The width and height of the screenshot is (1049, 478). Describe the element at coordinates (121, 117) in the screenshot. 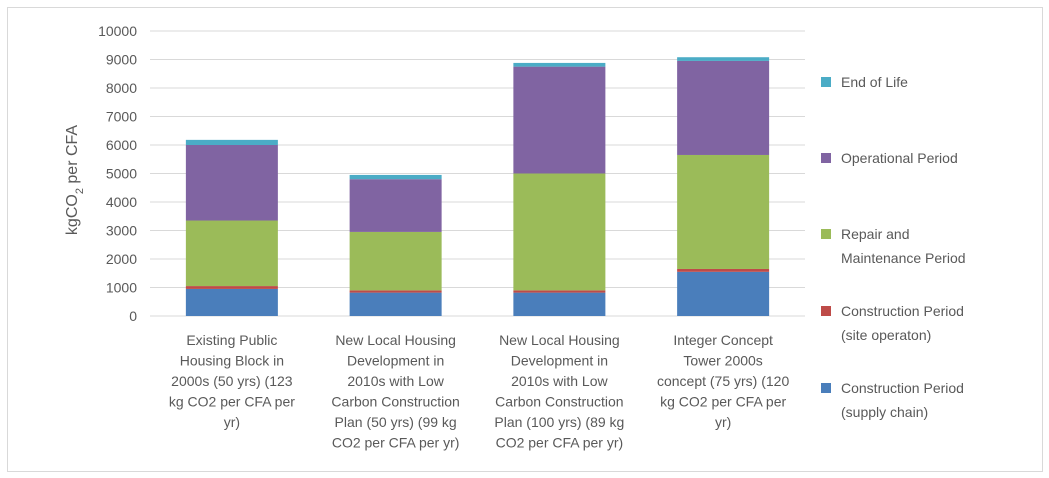

I see `y-tick-label: 7000` at that location.